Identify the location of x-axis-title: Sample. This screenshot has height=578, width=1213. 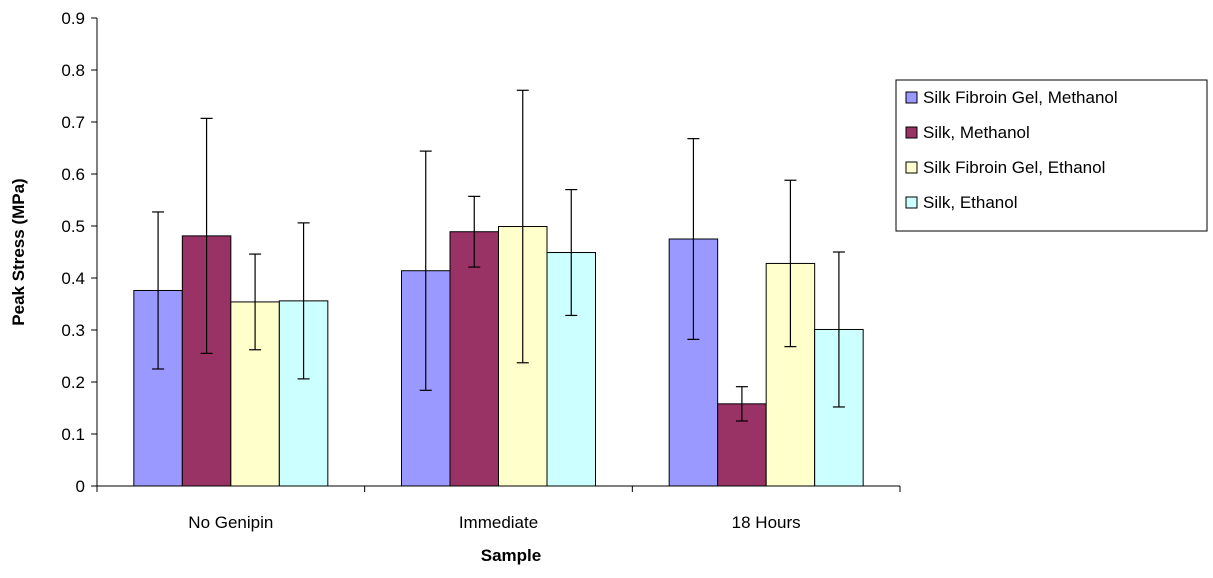
(511, 555).